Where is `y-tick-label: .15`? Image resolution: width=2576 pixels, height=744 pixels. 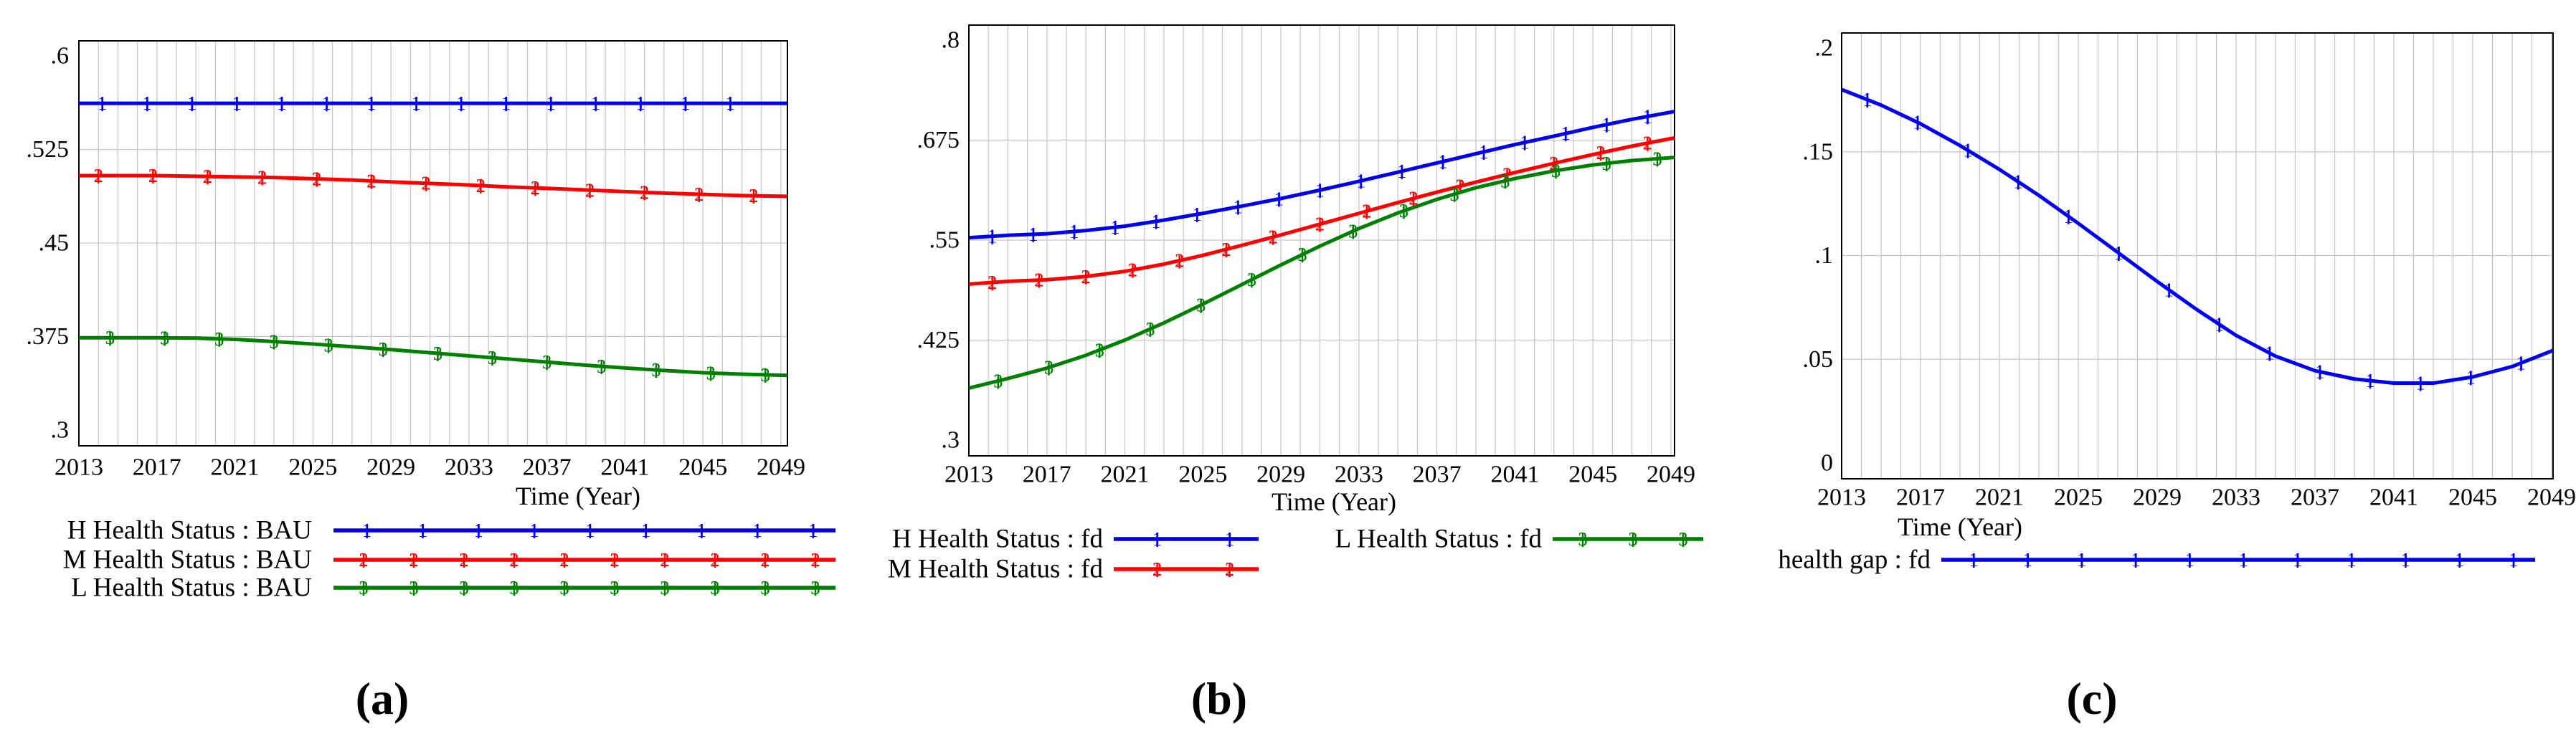 y-tick-label: .15 is located at coordinates (1818, 151).